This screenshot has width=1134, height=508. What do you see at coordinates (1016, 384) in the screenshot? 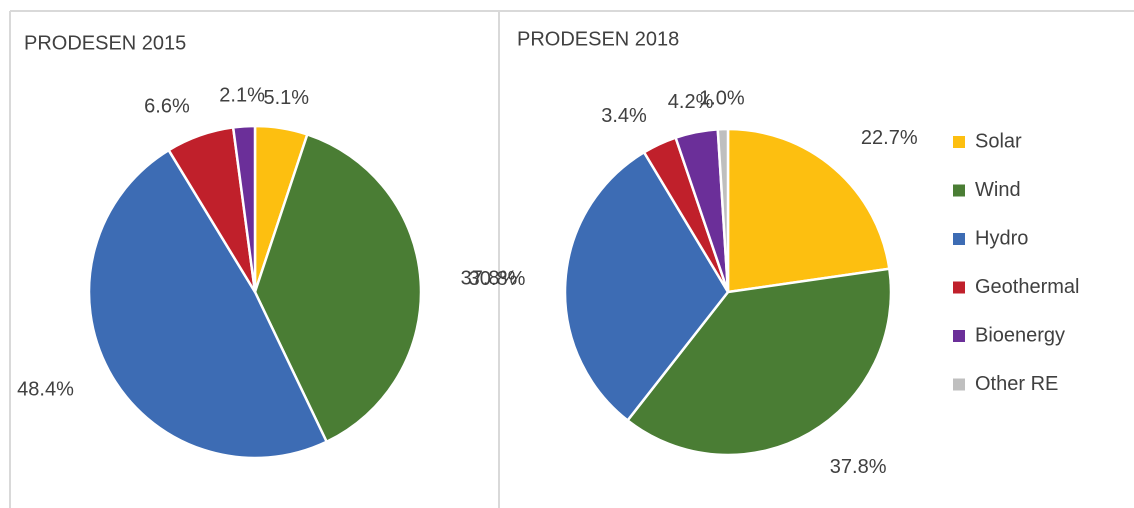
I see `legend-label: Other RE` at bounding box center [1016, 384].